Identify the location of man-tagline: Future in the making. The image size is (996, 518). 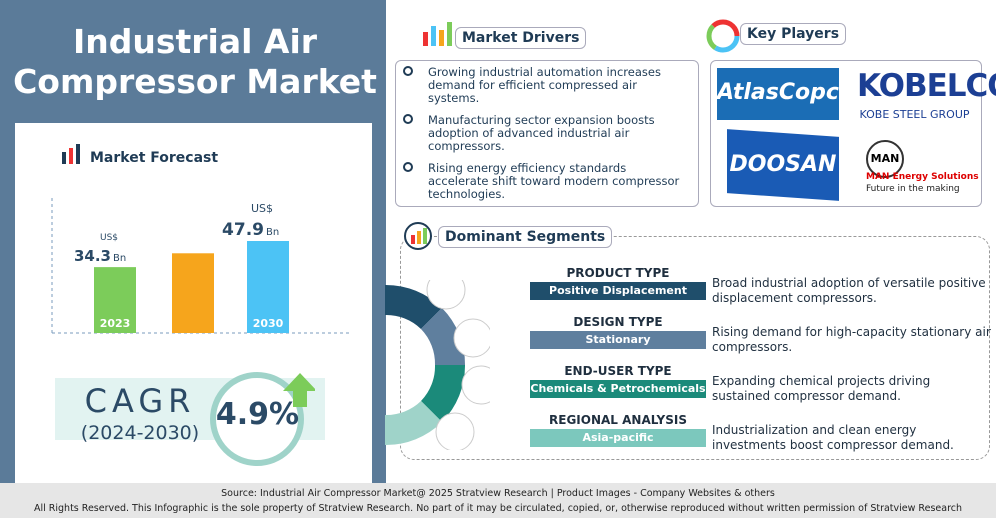
(913, 189).